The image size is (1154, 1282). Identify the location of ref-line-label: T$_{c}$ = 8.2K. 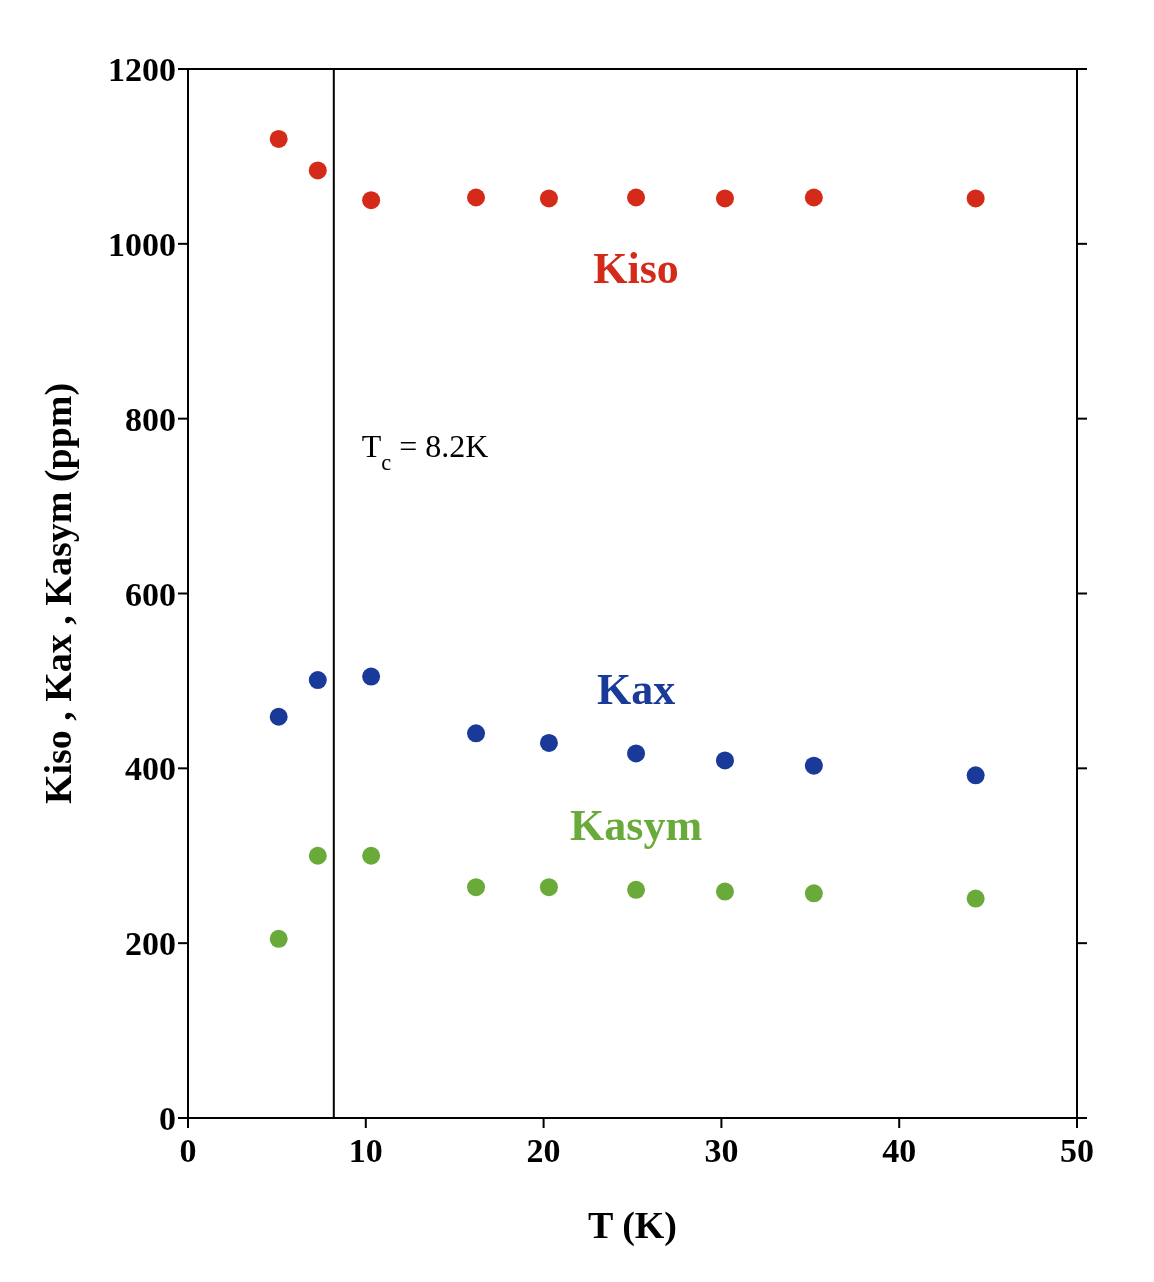
(425, 451).